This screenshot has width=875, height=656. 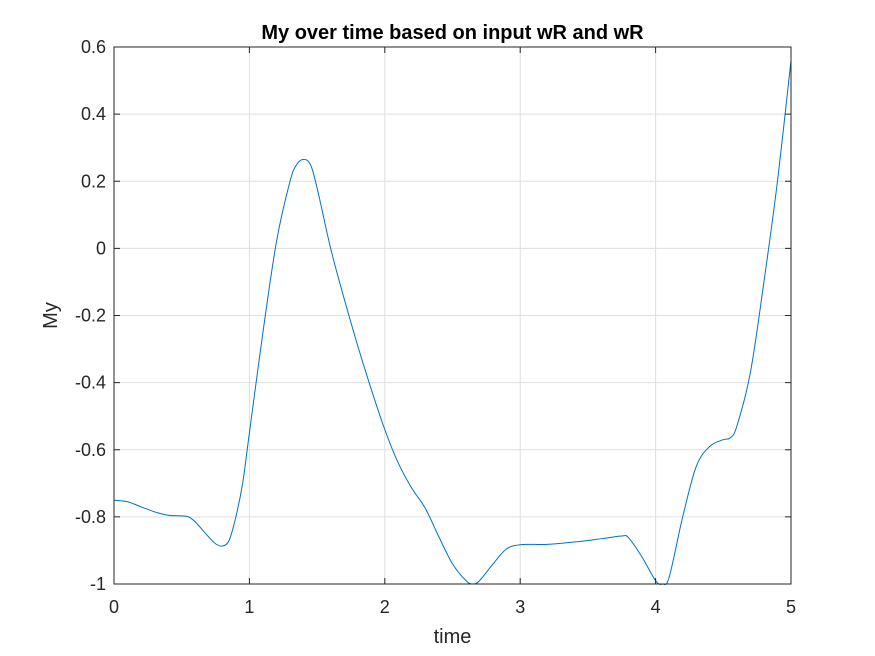 What do you see at coordinates (90, 517) in the screenshot?
I see `y-tick-label: -0.8` at bounding box center [90, 517].